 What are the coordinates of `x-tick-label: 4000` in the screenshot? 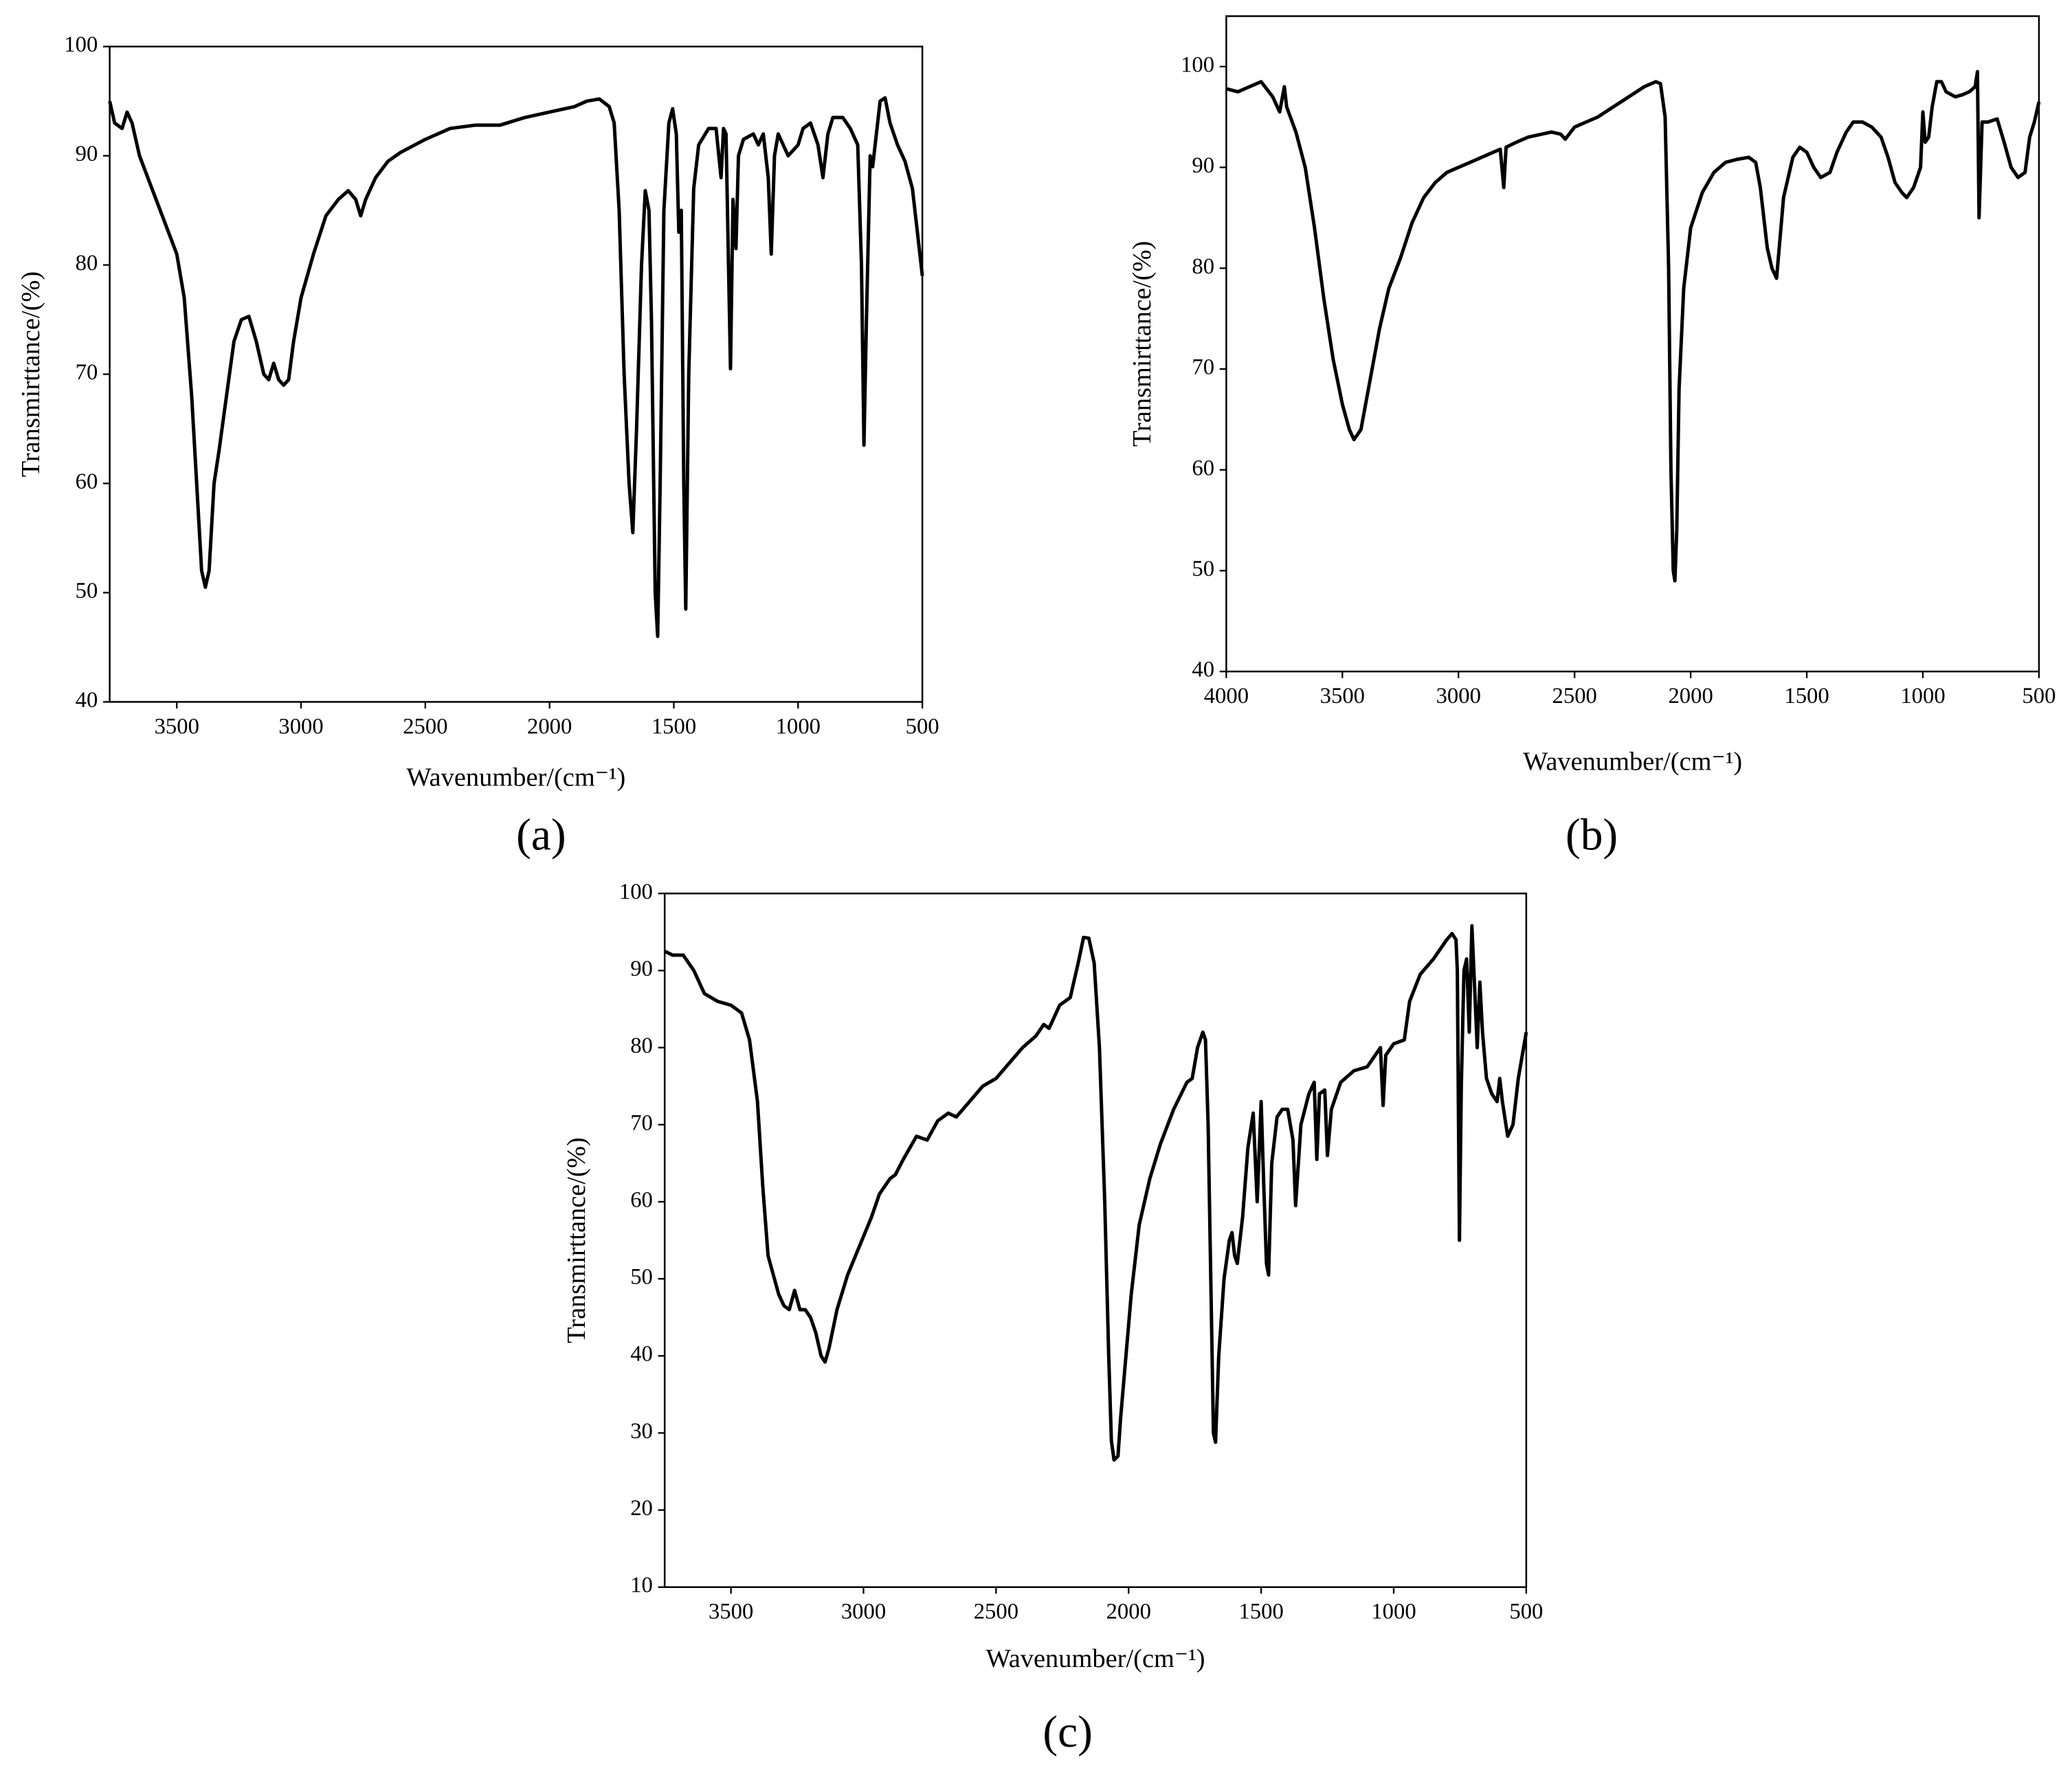 It's located at (1226, 696).